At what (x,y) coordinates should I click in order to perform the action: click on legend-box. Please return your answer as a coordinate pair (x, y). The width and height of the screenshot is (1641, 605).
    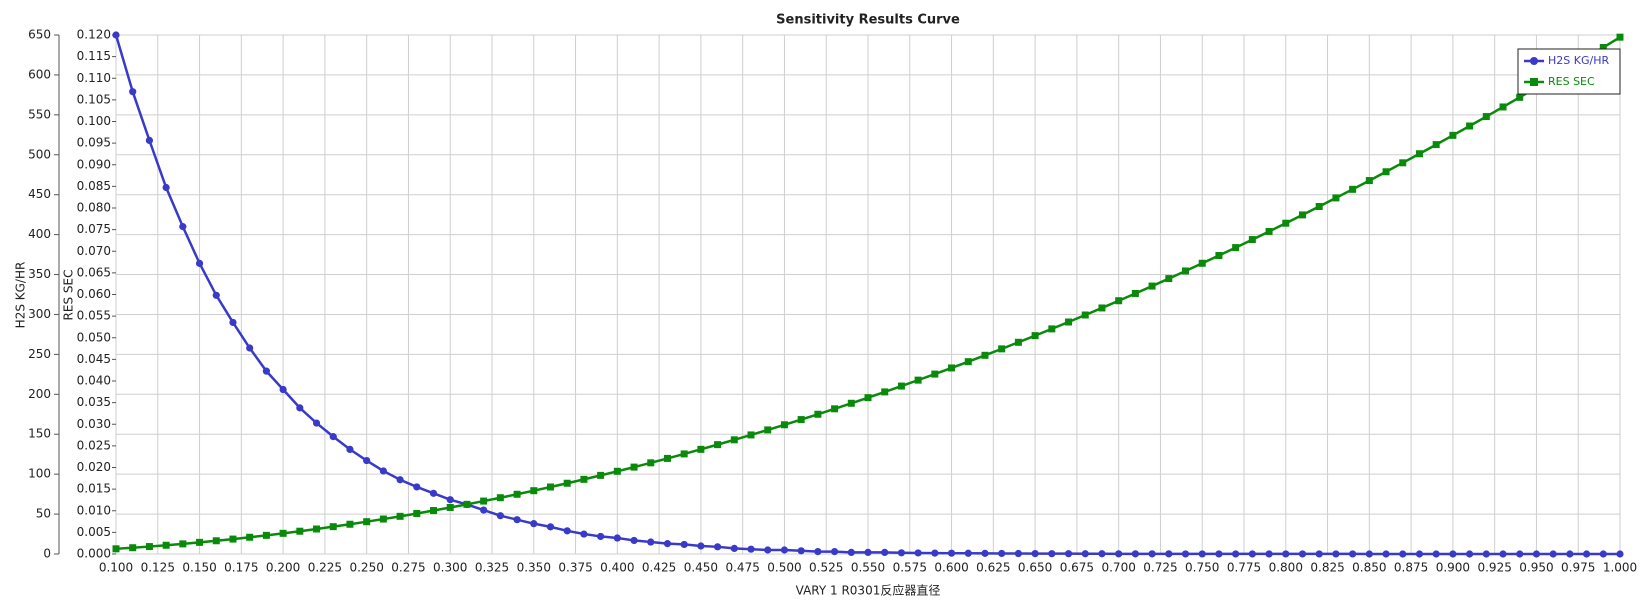
    Looking at the image, I should click on (1569, 71).